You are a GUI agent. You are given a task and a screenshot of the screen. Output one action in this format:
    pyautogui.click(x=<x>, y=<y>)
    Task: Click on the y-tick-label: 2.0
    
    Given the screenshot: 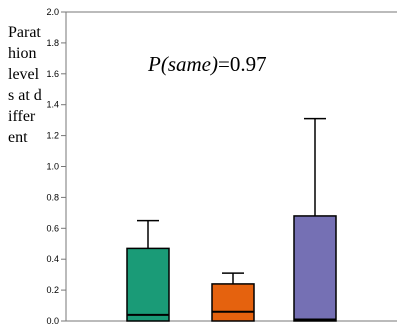 What is the action you would take?
    pyautogui.click(x=52, y=12)
    